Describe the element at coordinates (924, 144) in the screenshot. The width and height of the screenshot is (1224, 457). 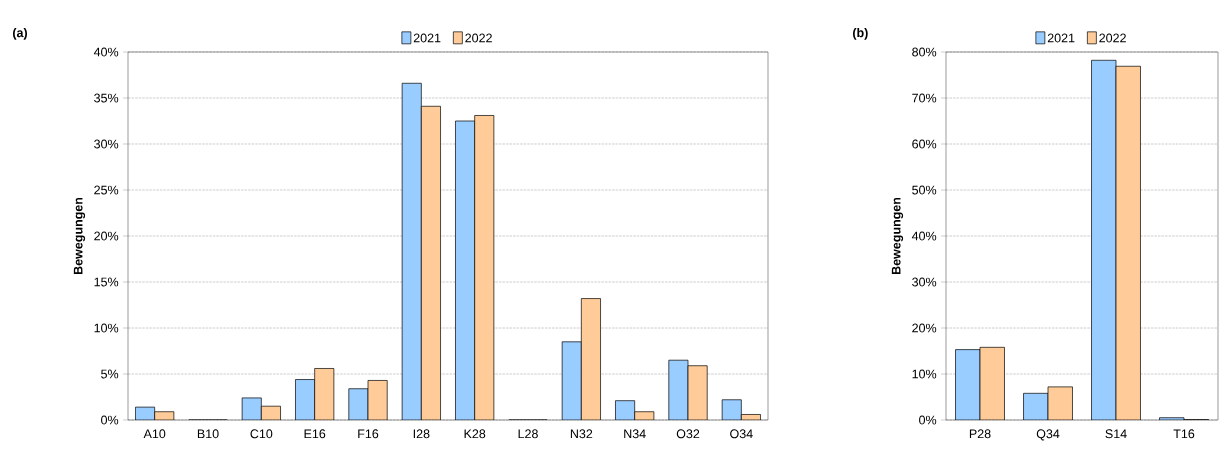
I see `y-tick-label: 60%` at that location.